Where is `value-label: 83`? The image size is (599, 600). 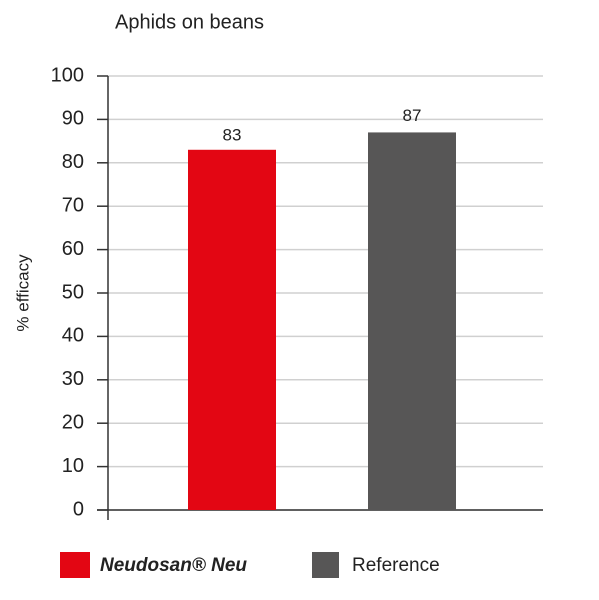
value-label: 83 is located at coordinates (232, 134).